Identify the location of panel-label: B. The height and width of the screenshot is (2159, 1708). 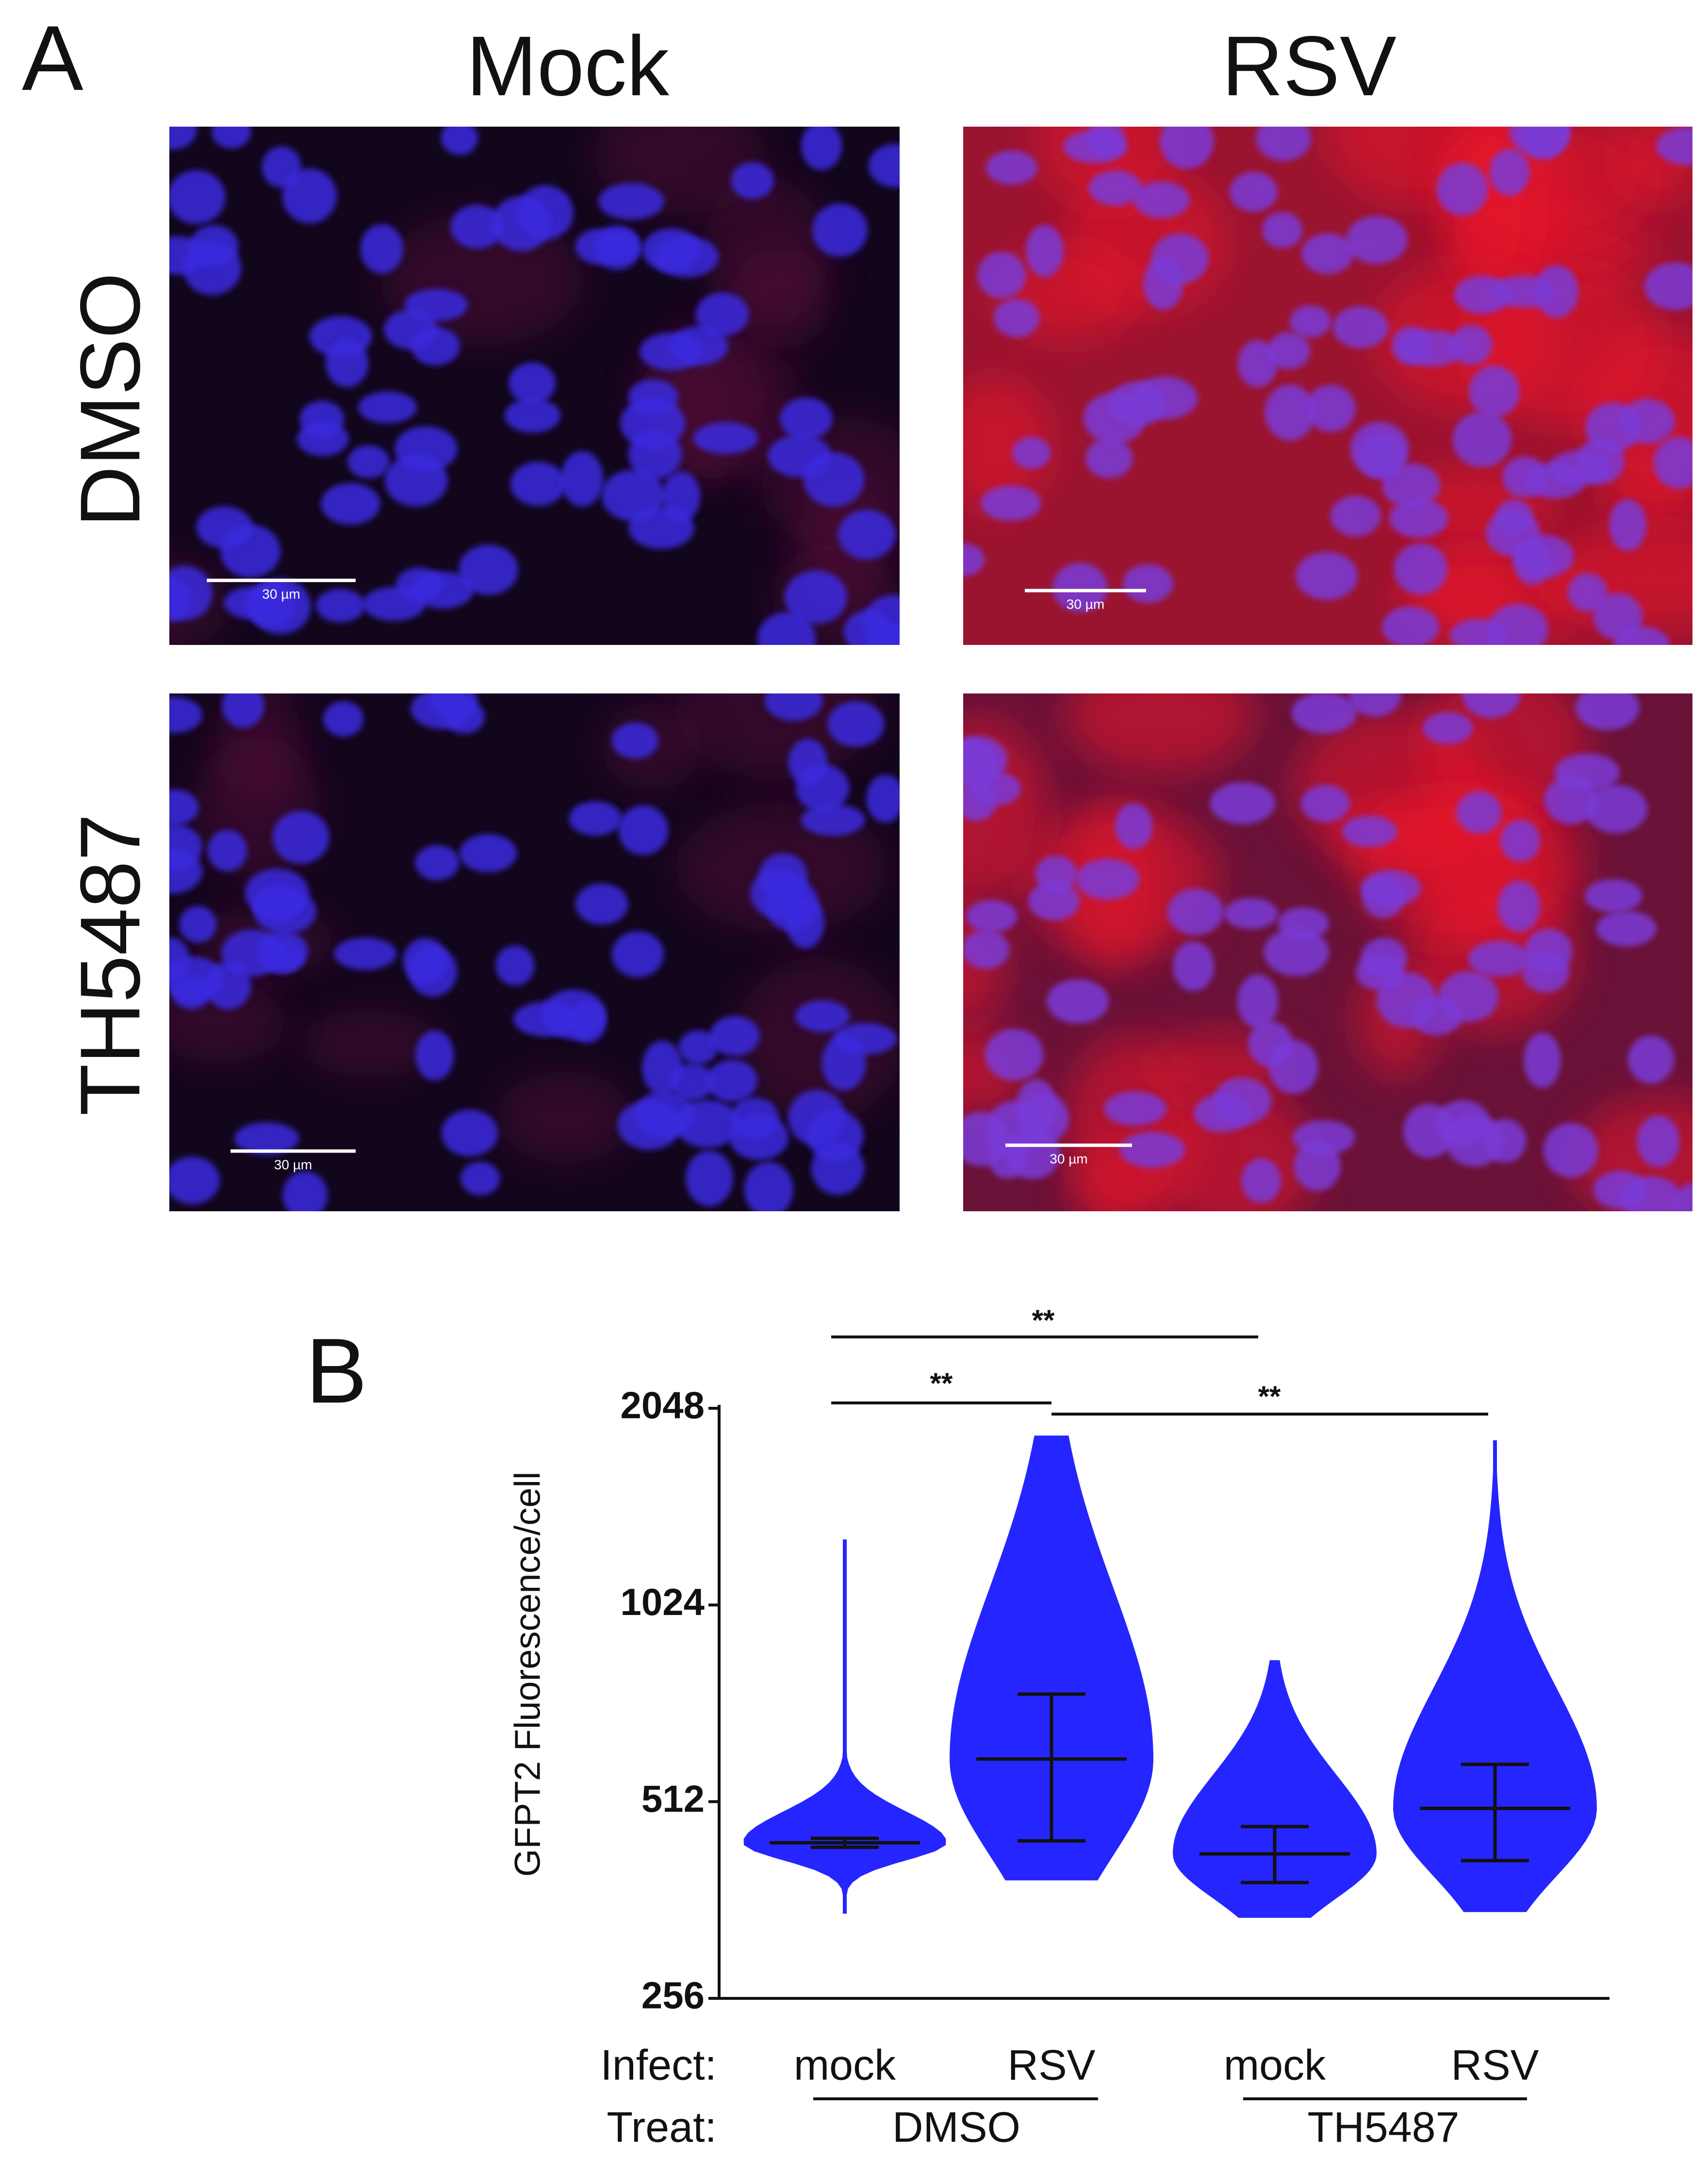
(336, 1371).